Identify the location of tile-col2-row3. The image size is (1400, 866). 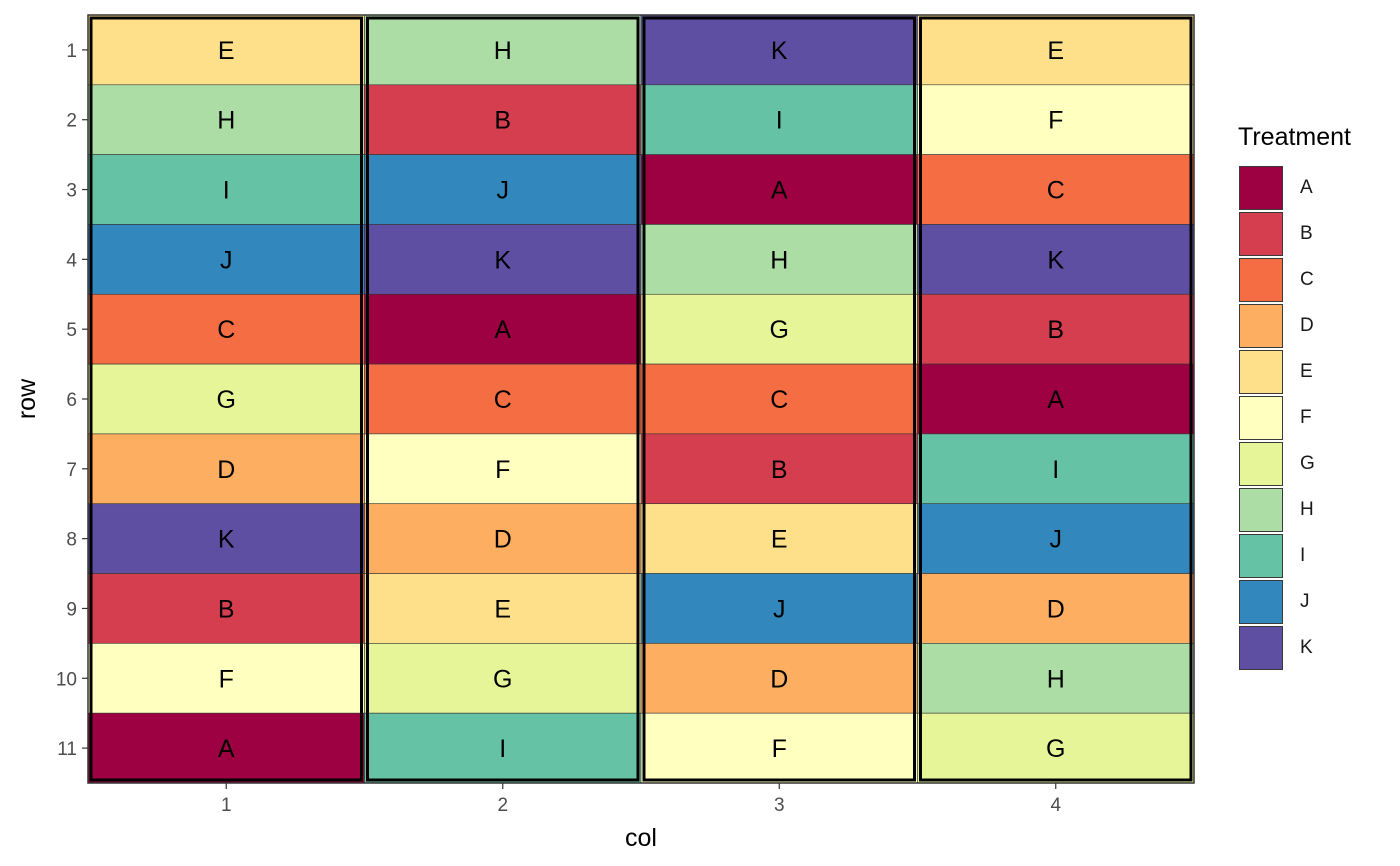
(503, 189).